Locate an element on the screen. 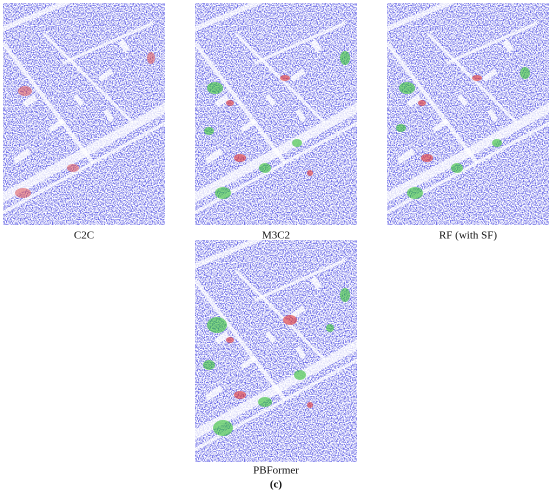 Image resolution: width=550 pixels, height=497 pixels. figure-label: (c) is located at coordinates (276, 485).